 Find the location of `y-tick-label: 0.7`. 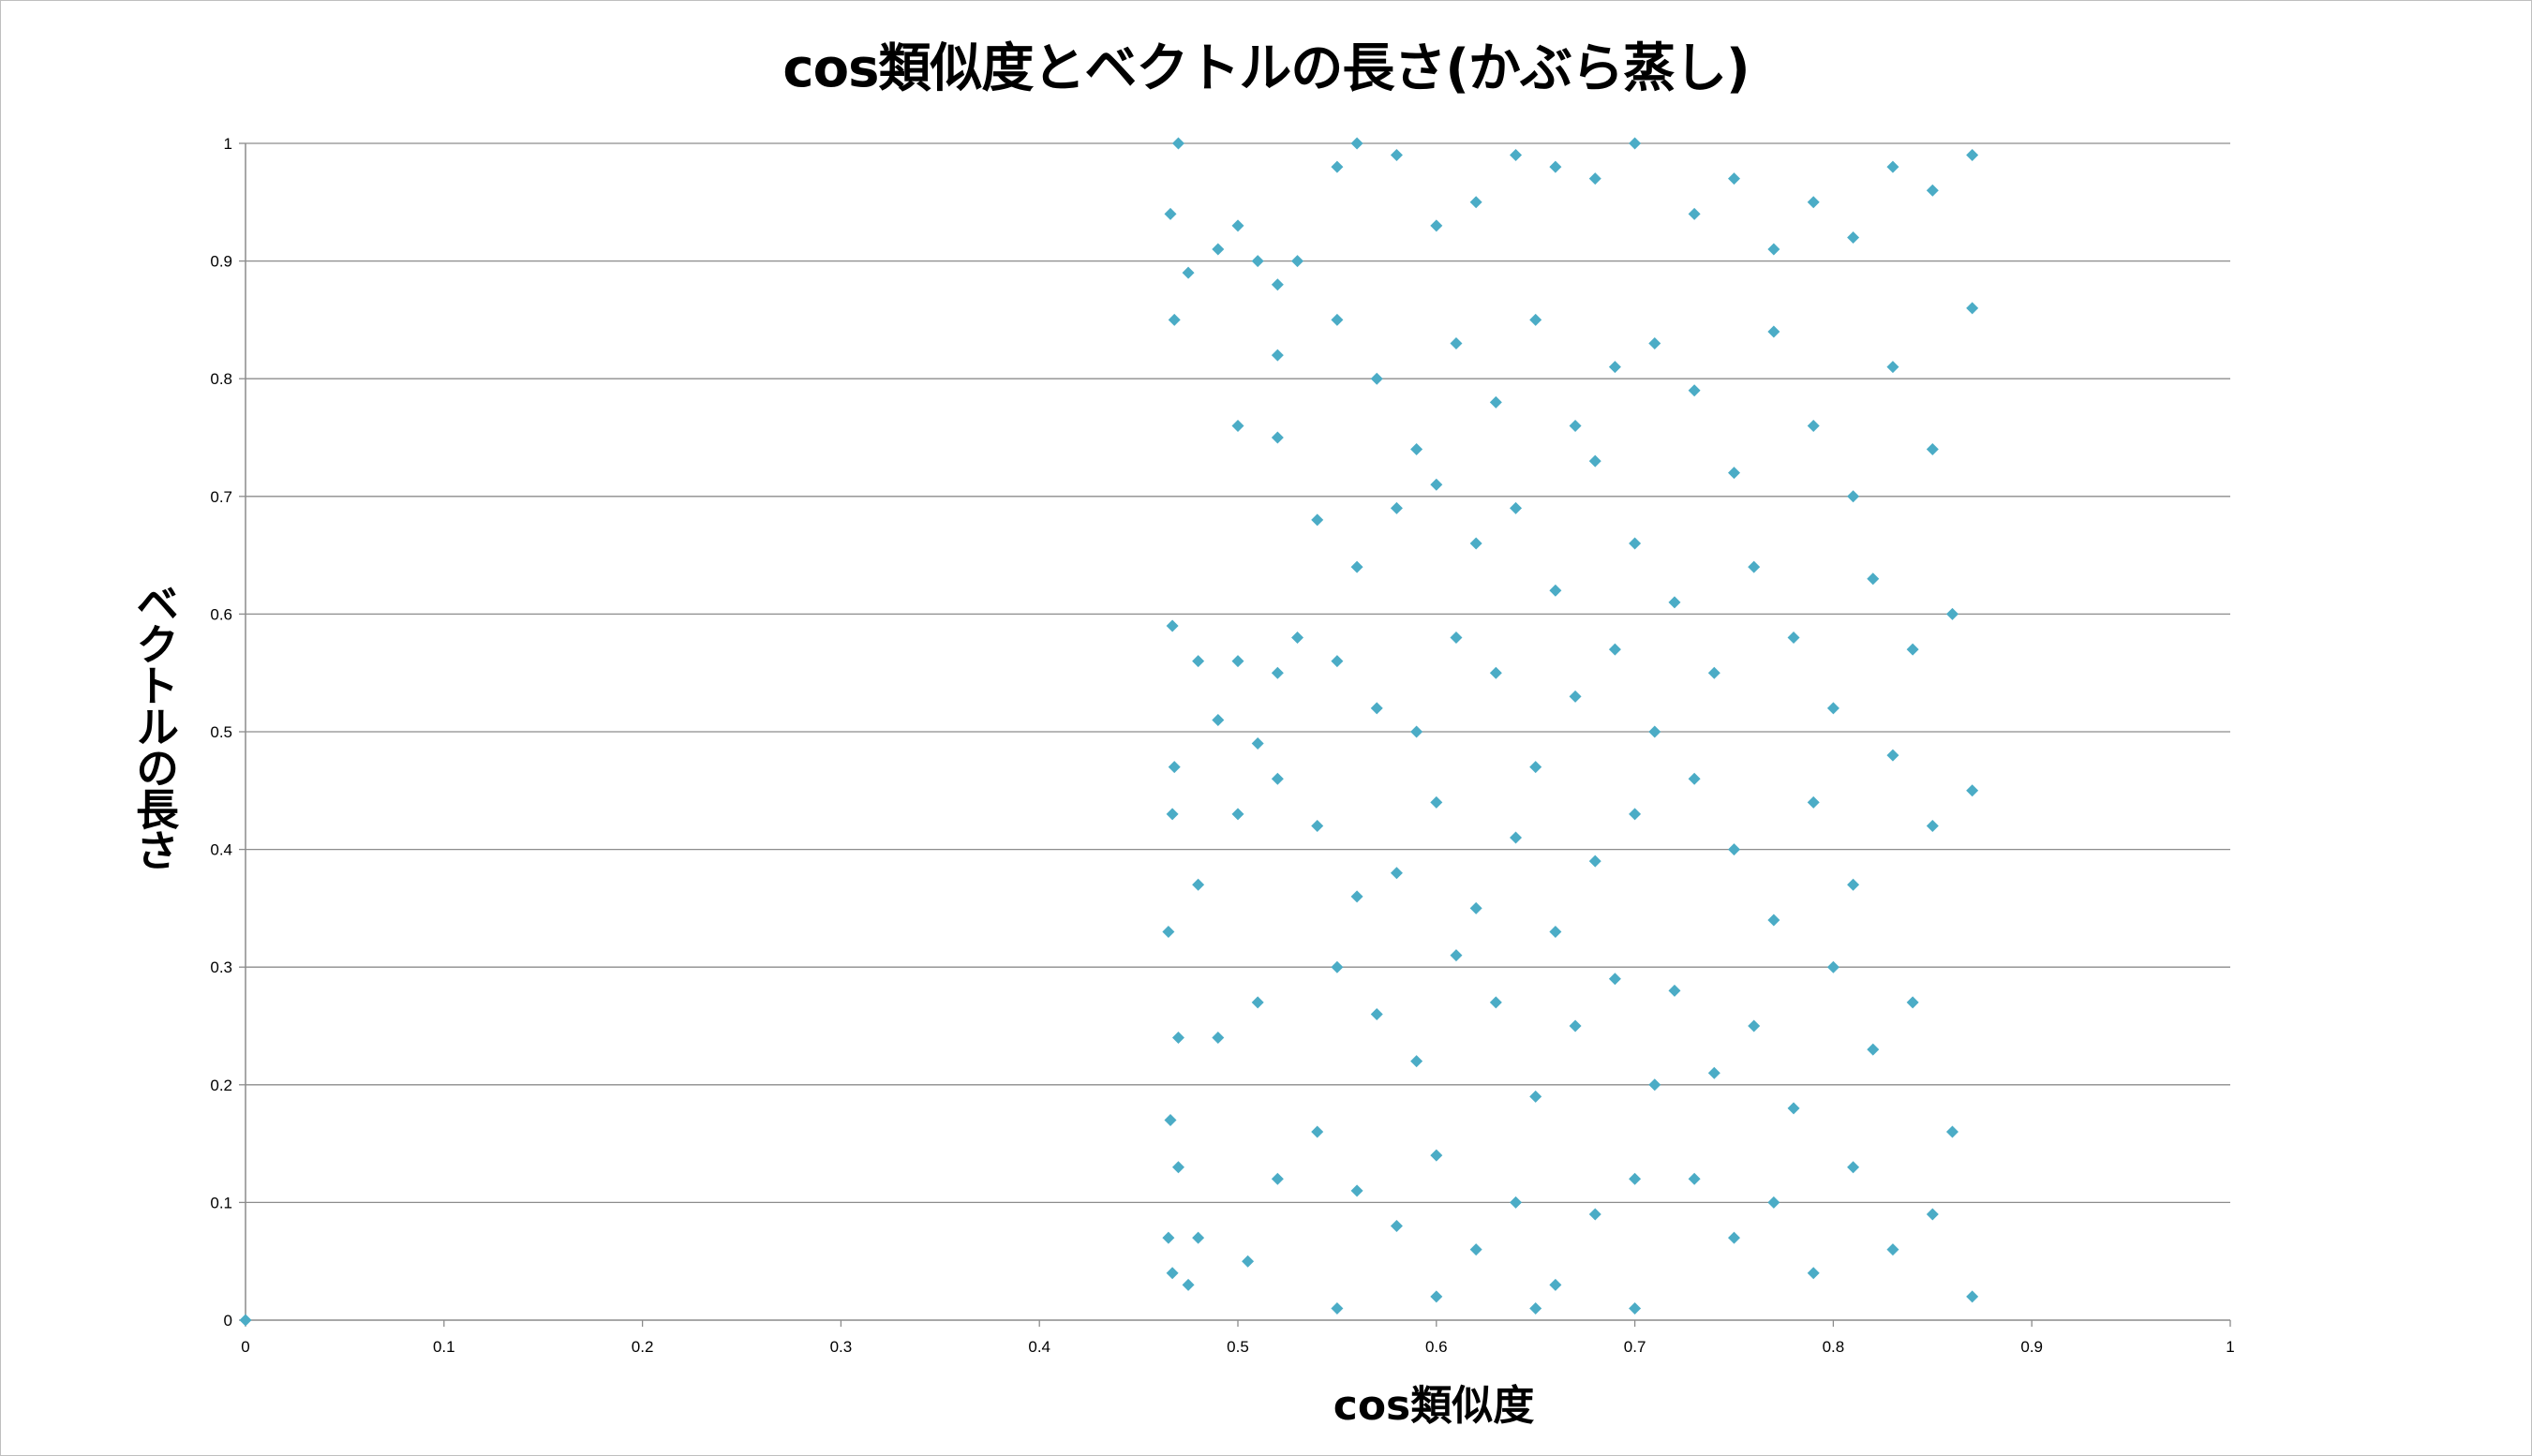

y-tick-label: 0.7 is located at coordinates (221, 497).